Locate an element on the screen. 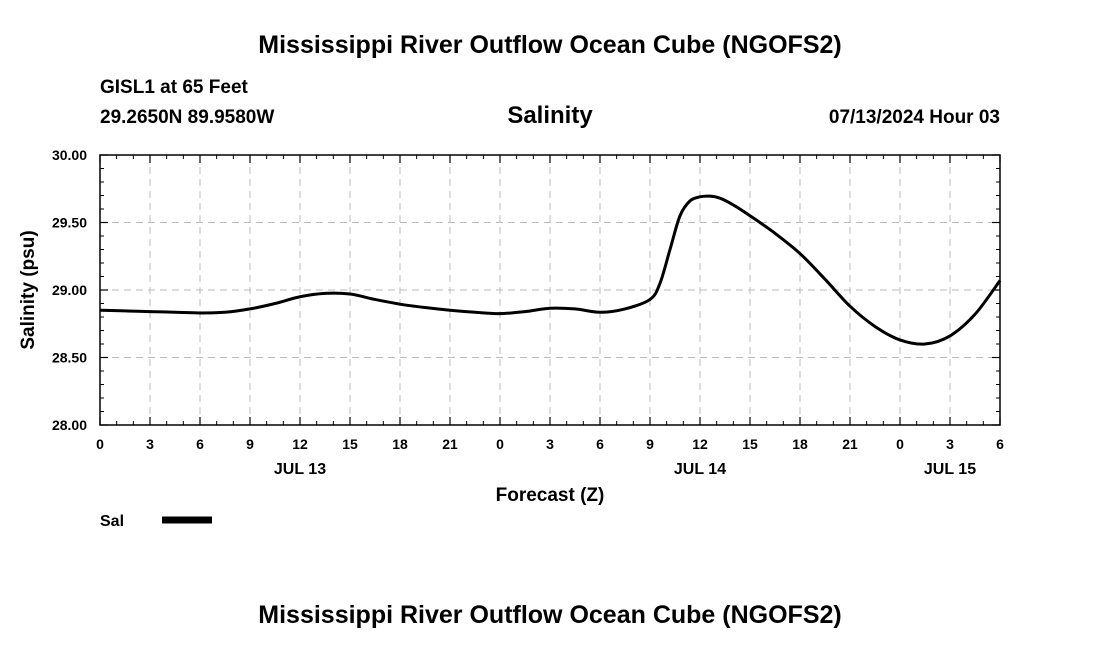 This screenshot has width=1100, height=650. y-tick-label: 28.00 is located at coordinates (69, 425).